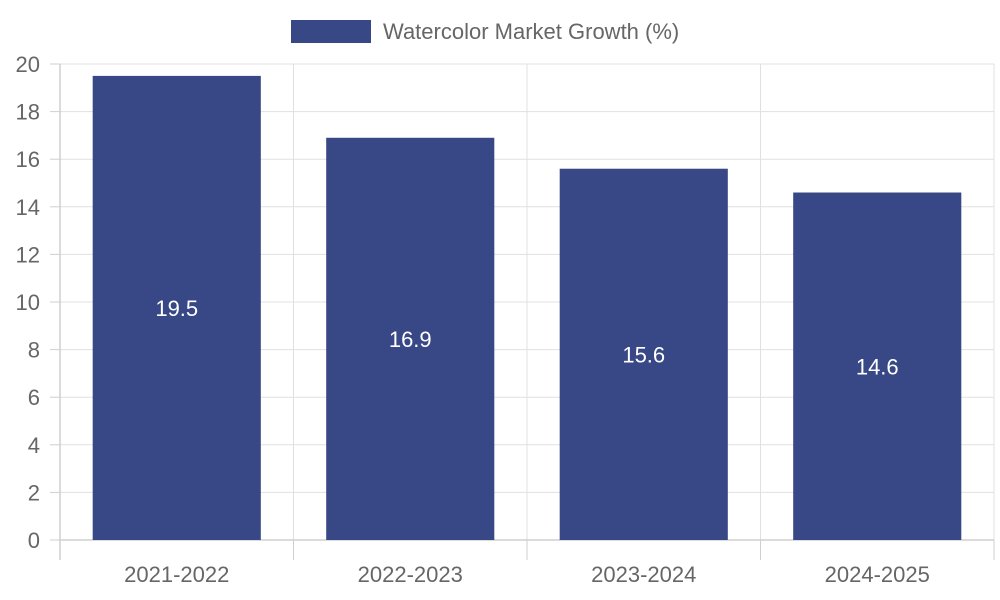  What do you see at coordinates (28, 159) in the screenshot?
I see `y-tick-label-8: 16` at bounding box center [28, 159].